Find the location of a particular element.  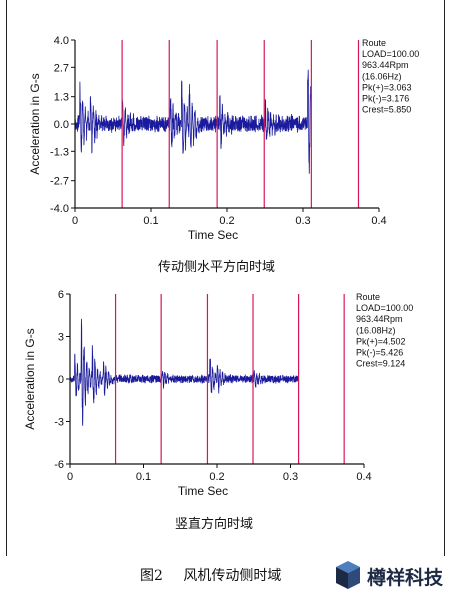

chart-1-y-axis-title: Acceleration in G-s is located at coordinates (35, 123).